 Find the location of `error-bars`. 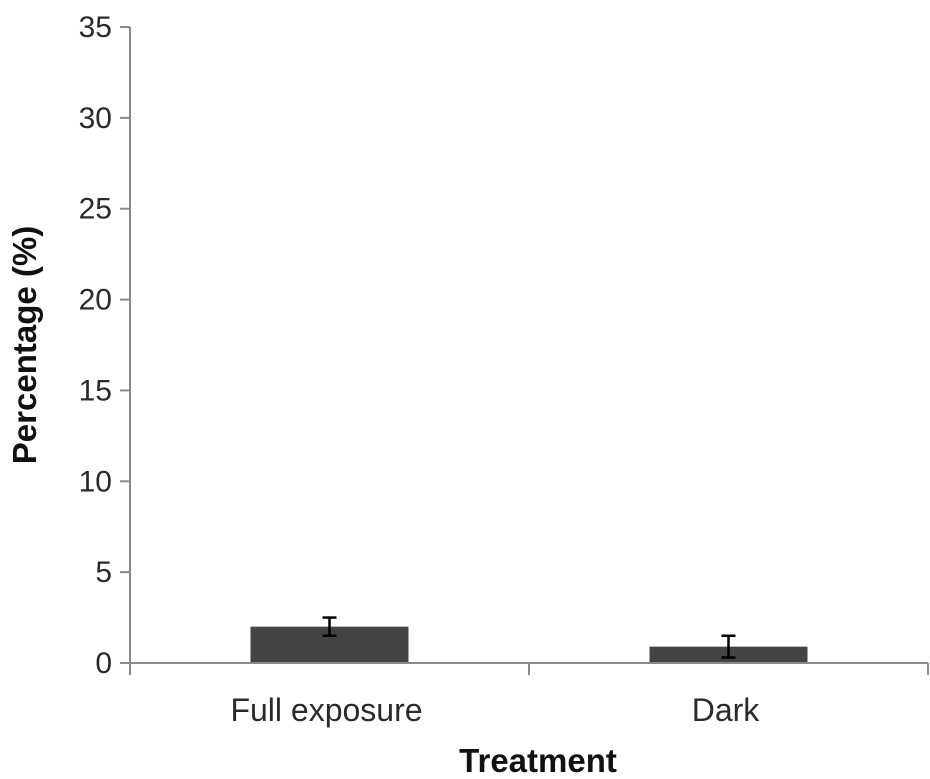

error-bars is located at coordinates (529, 637).